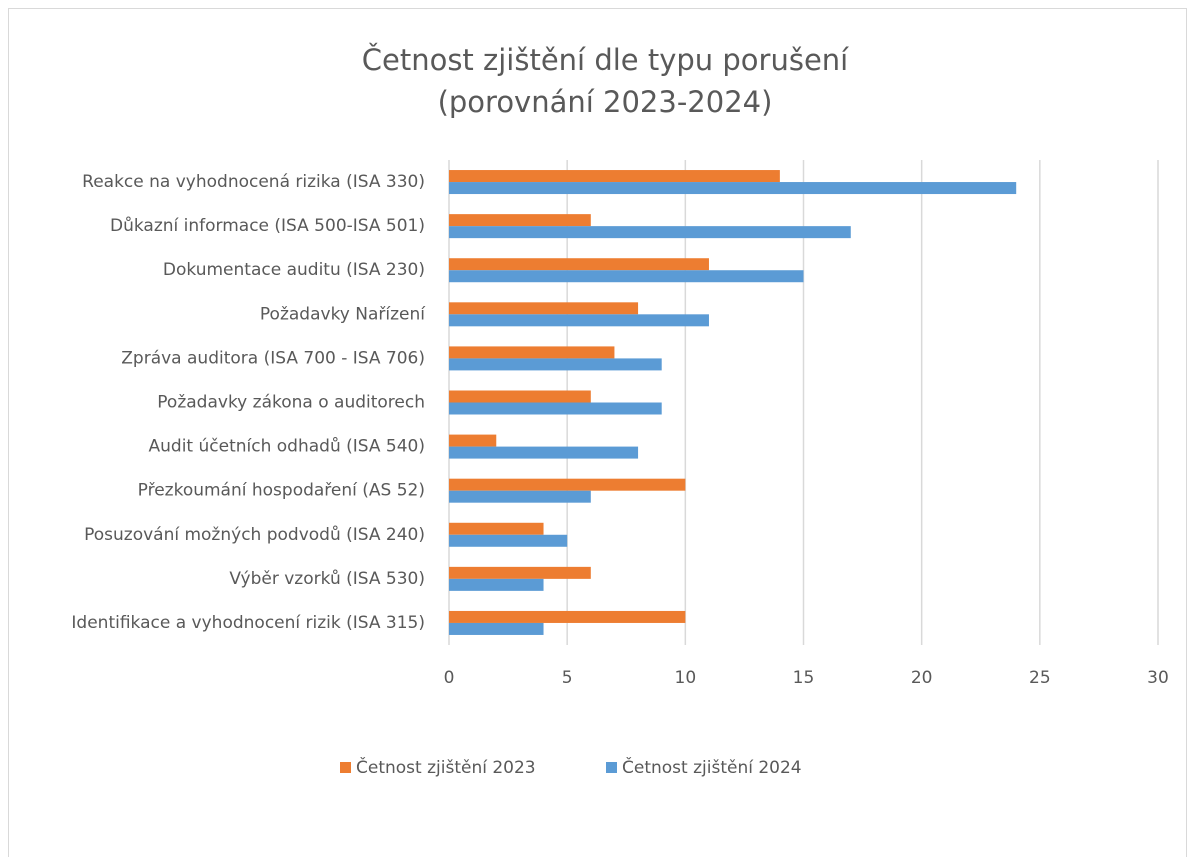  I want to click on chart-title: Četnost zjištění dle typu porušení, so click(605, 60).